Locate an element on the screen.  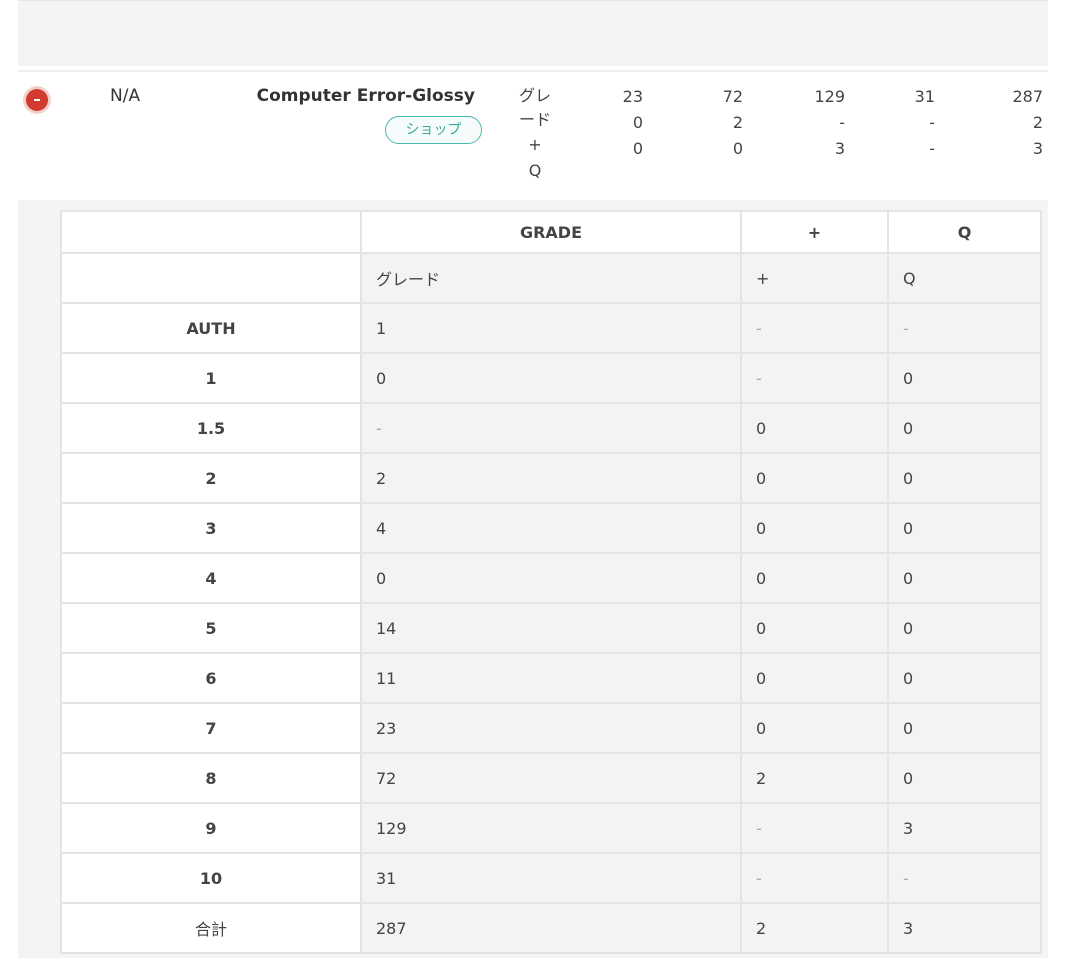
plus-count-cell: 2 is located at coordinates (814, 778).